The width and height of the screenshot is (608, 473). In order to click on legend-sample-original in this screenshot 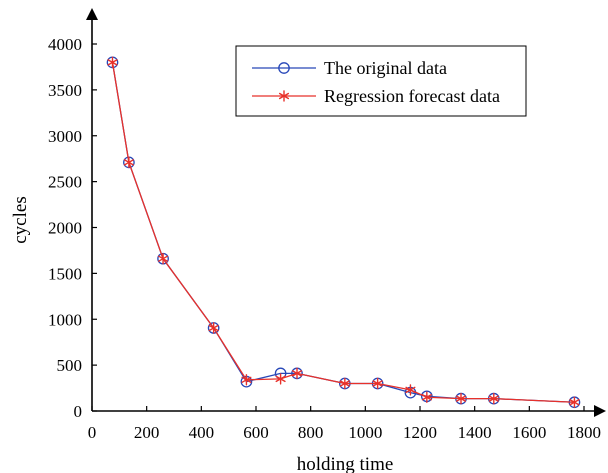, I will do `click(284, 68)`.